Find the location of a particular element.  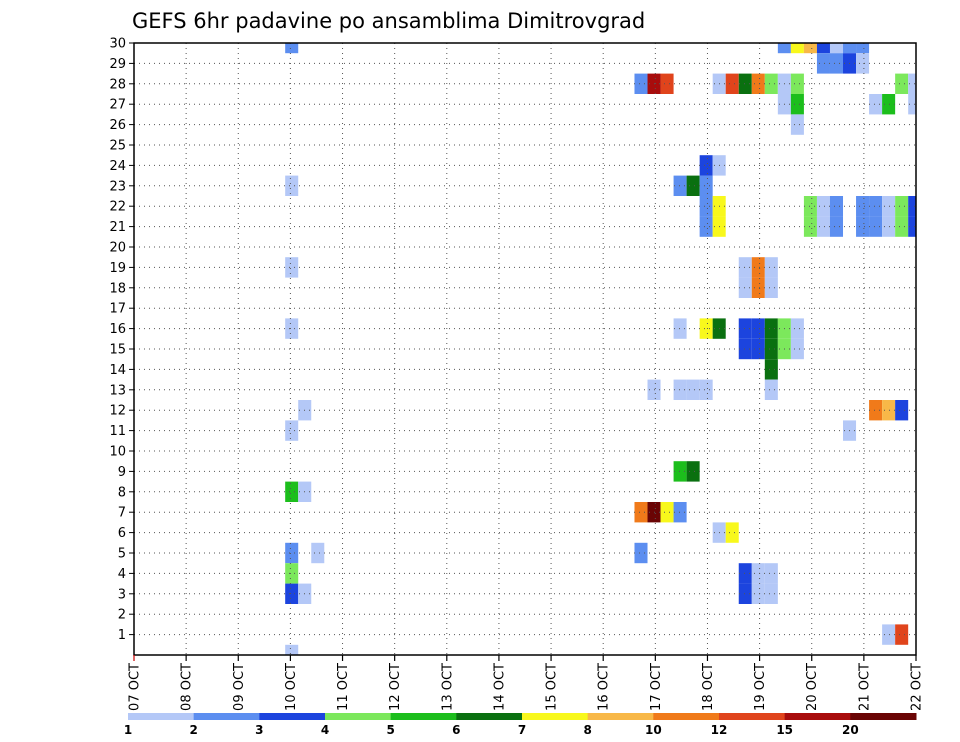

x-tick-label: 14 OCT is located at coordinates (499, 687).